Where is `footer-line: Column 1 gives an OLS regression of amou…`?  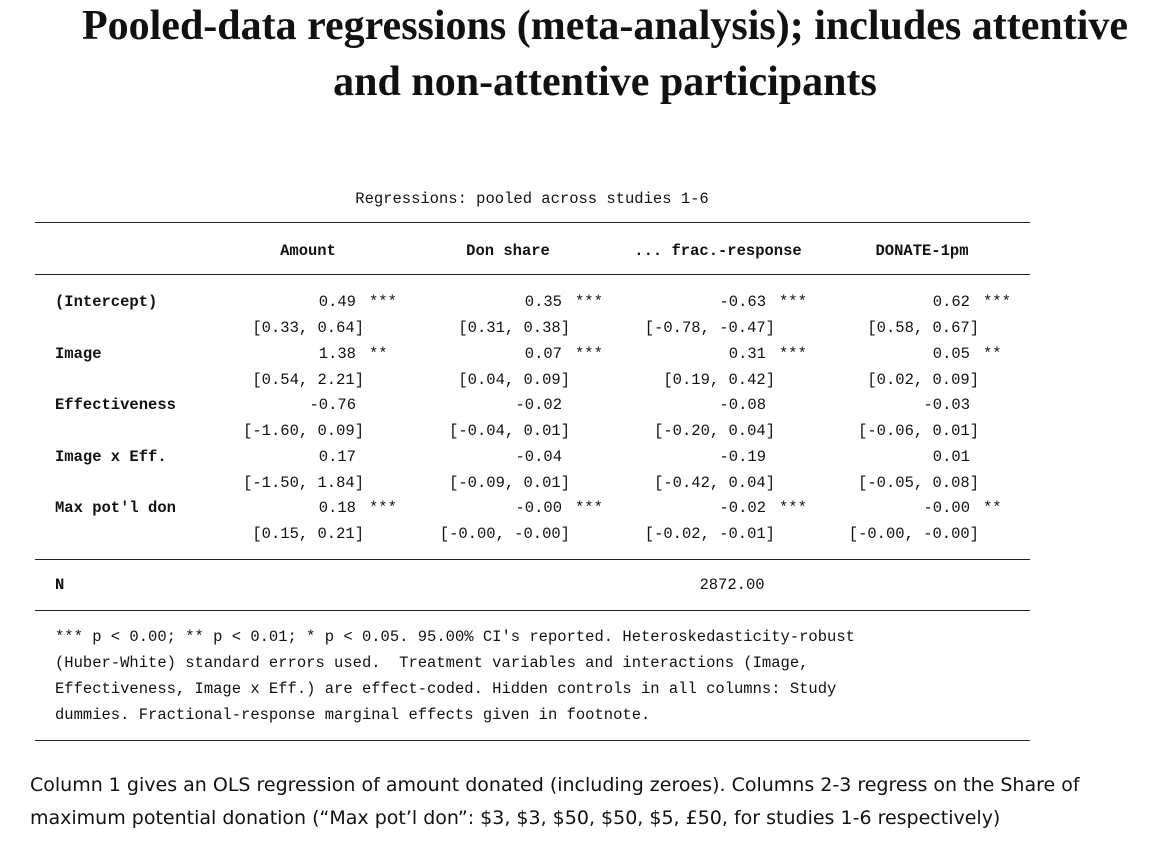
footer-line: Column 1 gives an OLS regression of amou… is located at coordinates (555, 785).